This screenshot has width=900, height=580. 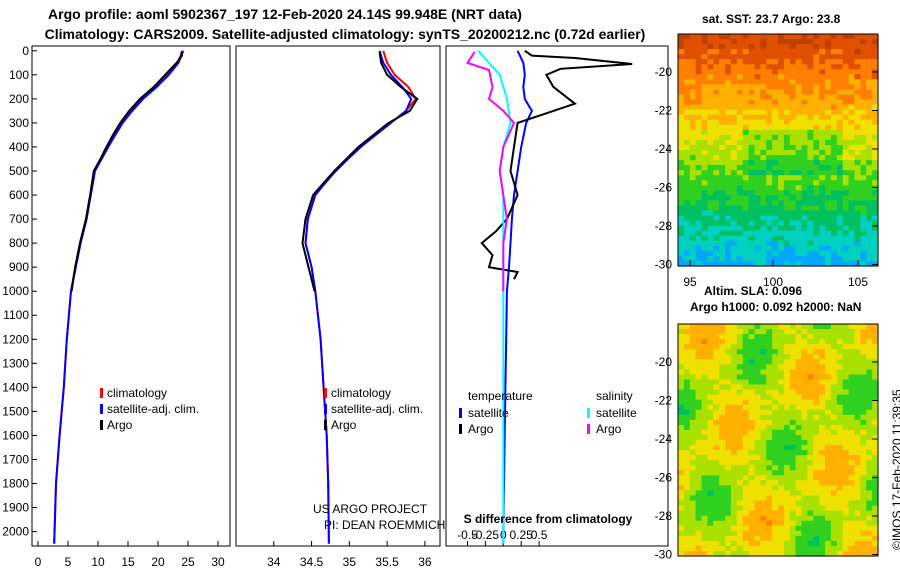 I want to click on x-tick-label: 0, so click(x=38, y=562).